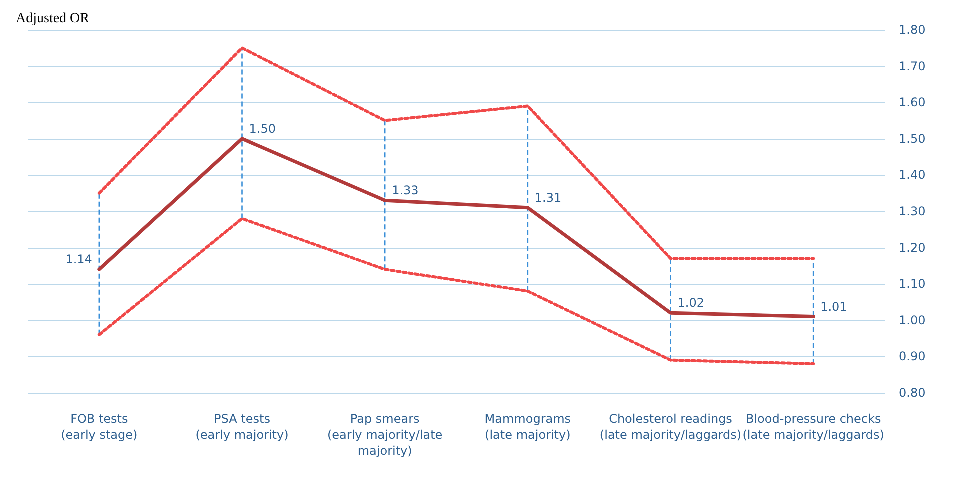 This screenshot has height=479, width=963. What do you see at coordinates (912, 284) in the screenshot?
I see `y-tick-label: 1.10` at bounding box center [912, 284].